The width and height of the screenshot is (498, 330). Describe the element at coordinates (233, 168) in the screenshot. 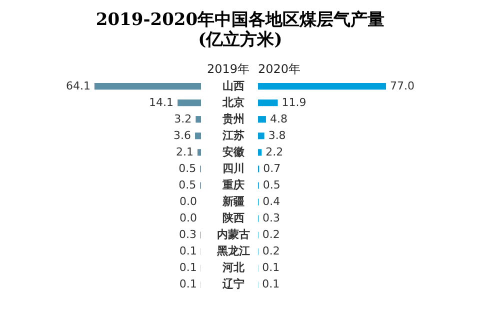

I see `y-tick-label: 四川` at that location.